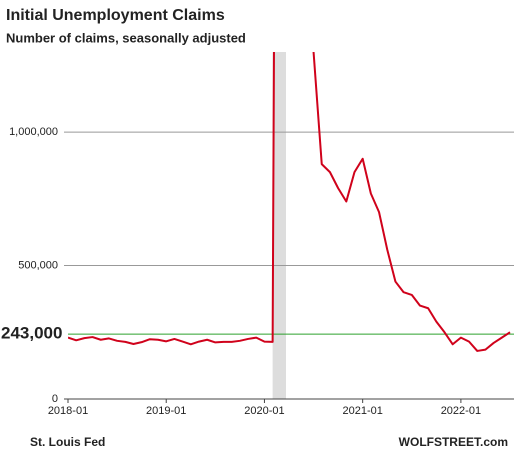  What do you see at coordinates (461, 411) in the screenshot?
I see `x-tick-label: 2022-01` at bounding box center [461, 411].